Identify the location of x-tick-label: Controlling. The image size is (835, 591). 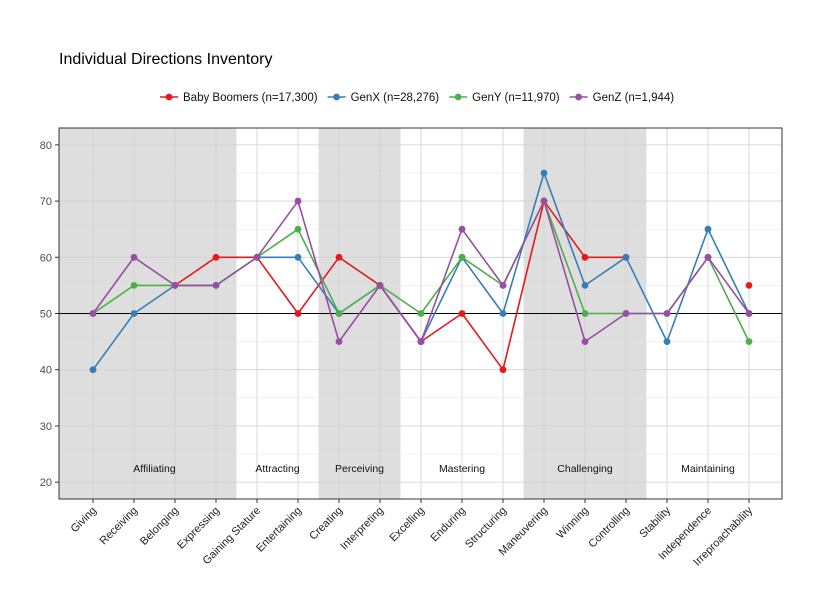
(609, 528).